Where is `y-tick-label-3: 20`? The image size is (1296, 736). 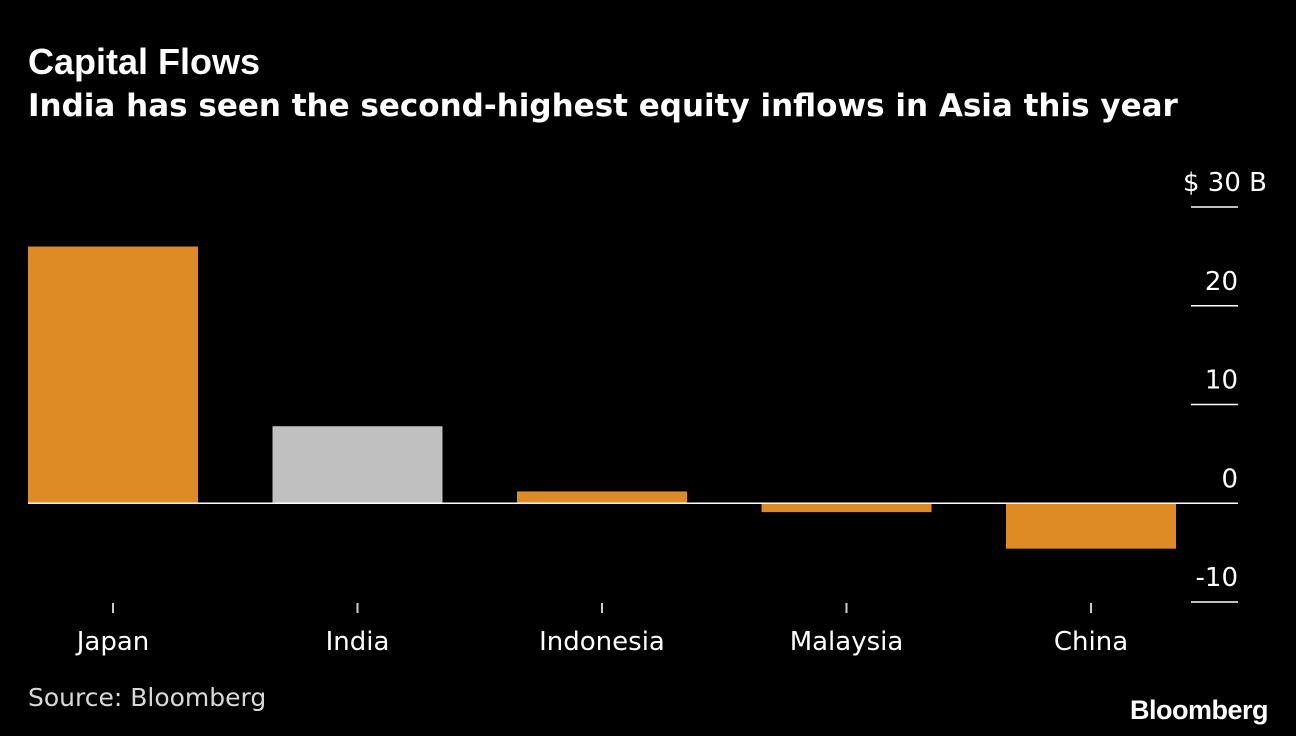 y-tick-label-3: 20 is located at coordinates (1221, 282).